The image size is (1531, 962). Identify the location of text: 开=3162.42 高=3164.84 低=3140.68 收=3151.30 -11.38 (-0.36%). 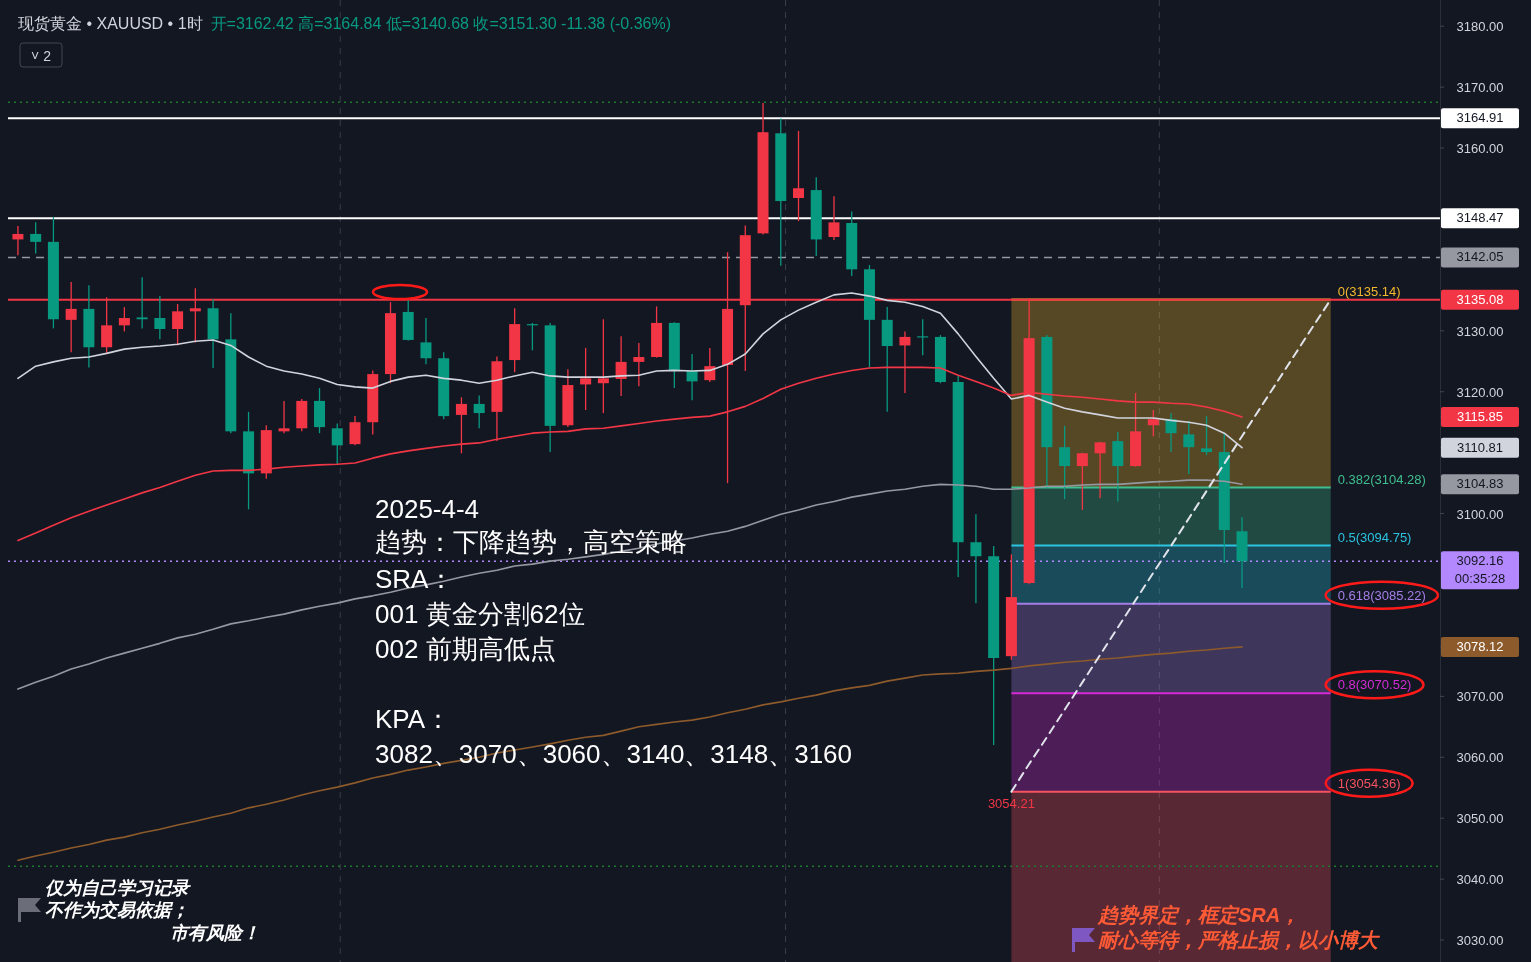
(441, 23).